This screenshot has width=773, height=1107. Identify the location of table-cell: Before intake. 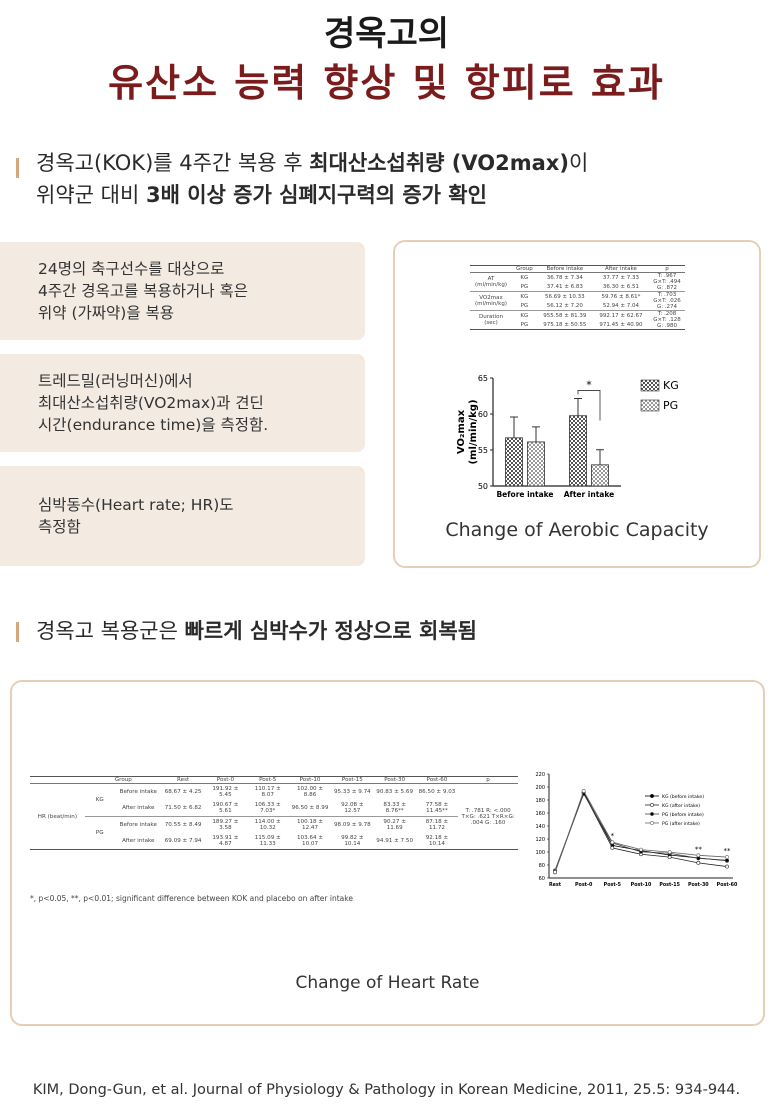
(138, 792).